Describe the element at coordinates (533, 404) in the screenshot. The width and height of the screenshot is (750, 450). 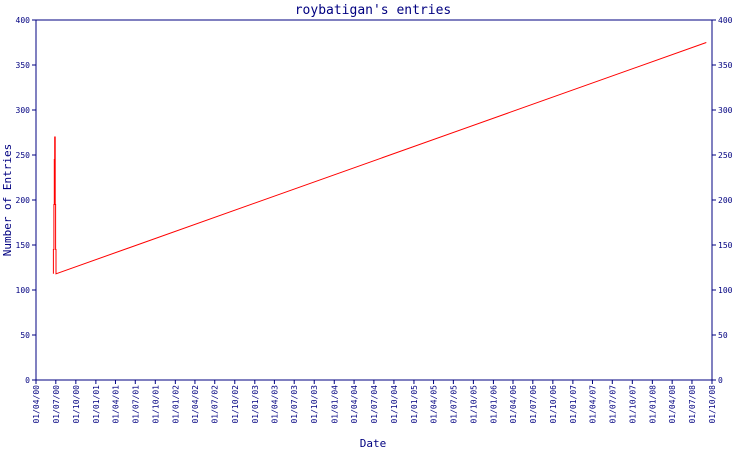
I see `x-tick-label: 01/07/06` at that location.